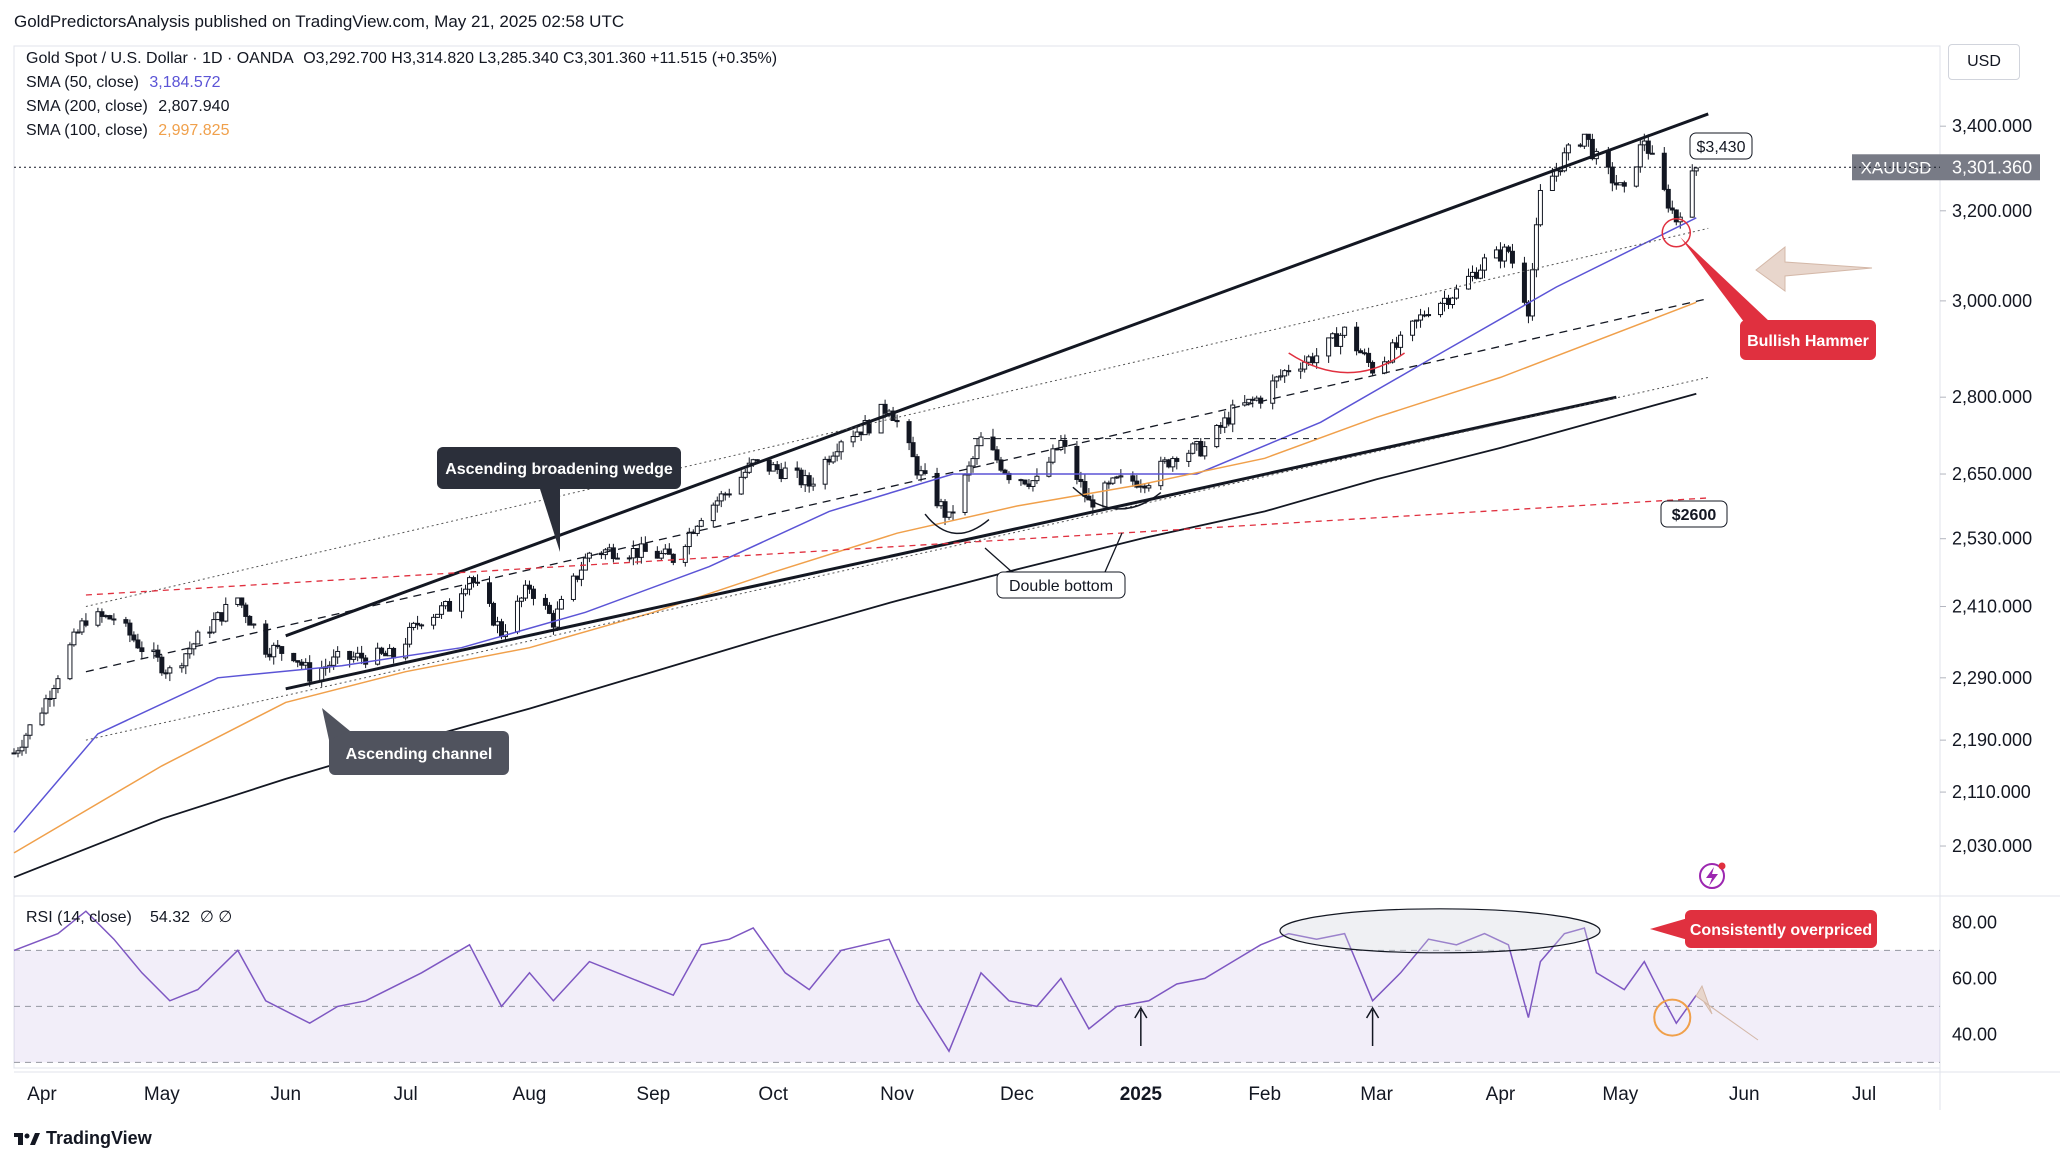 This screenshot has height=1164, width=2069. What do you see at coordinates (1440, 931) in the screenshot?
I see `overbought-ellipse` at bounding box center [1440, 931].